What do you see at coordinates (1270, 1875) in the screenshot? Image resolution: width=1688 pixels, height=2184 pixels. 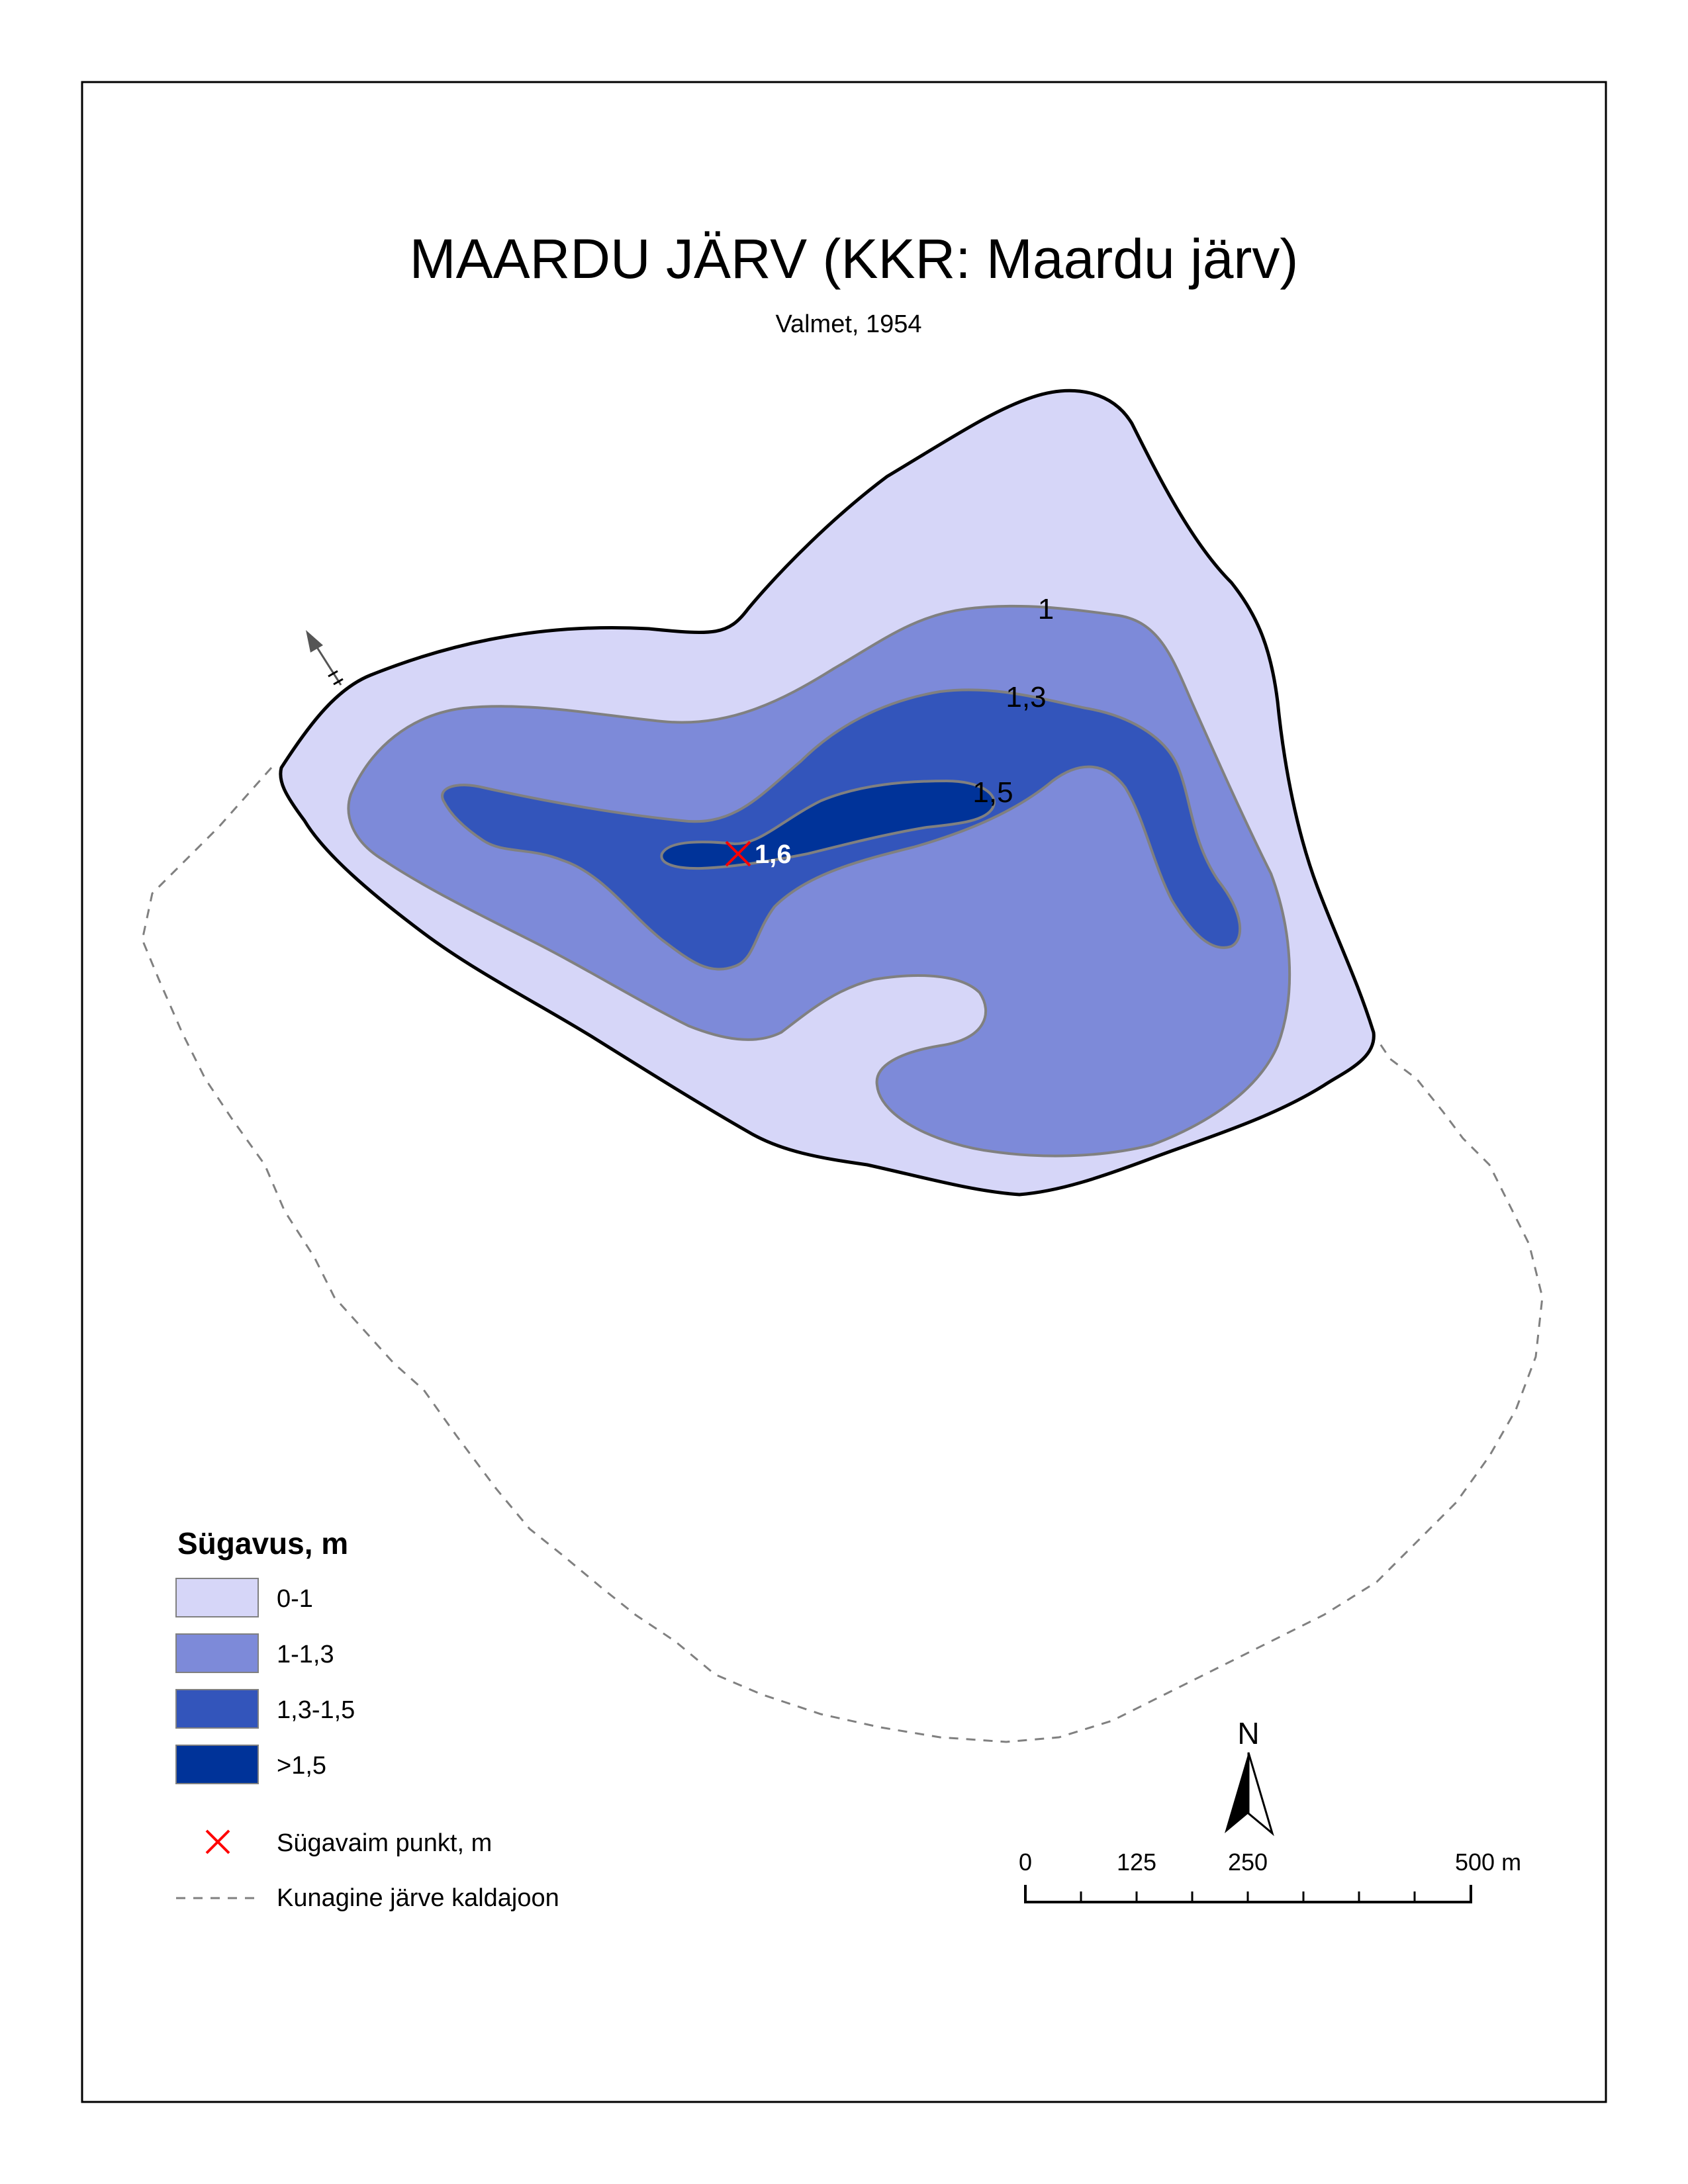 I see `scale-bar: 0 125 250 500 m` at bounding box center [1270, 1875].